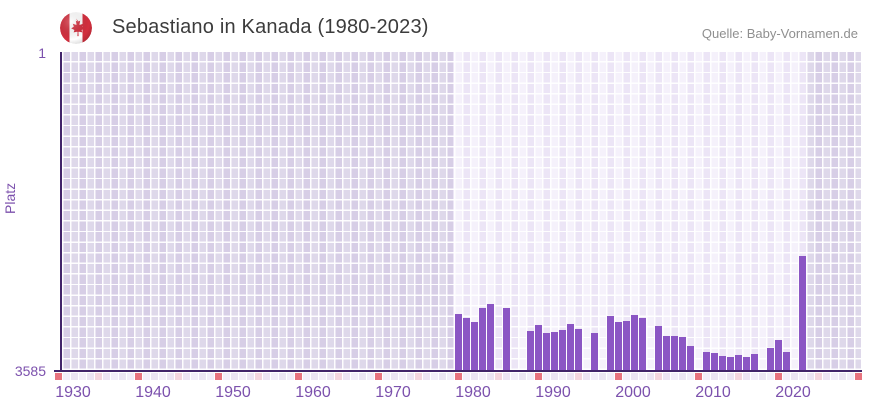  I want to click on rank-bar-2014, so click(730, 363).